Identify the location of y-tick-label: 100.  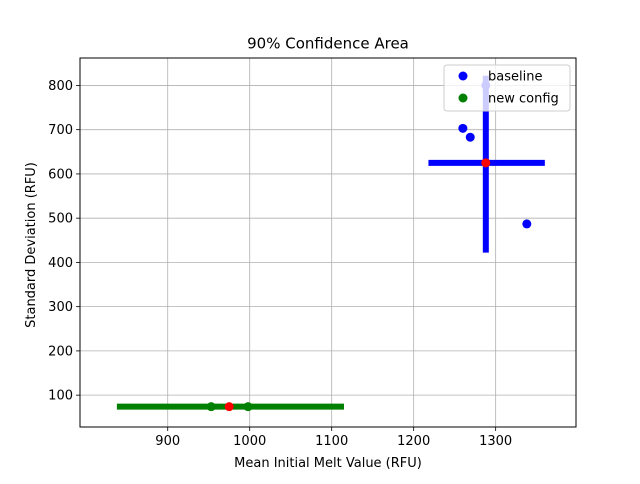
(60, 396).